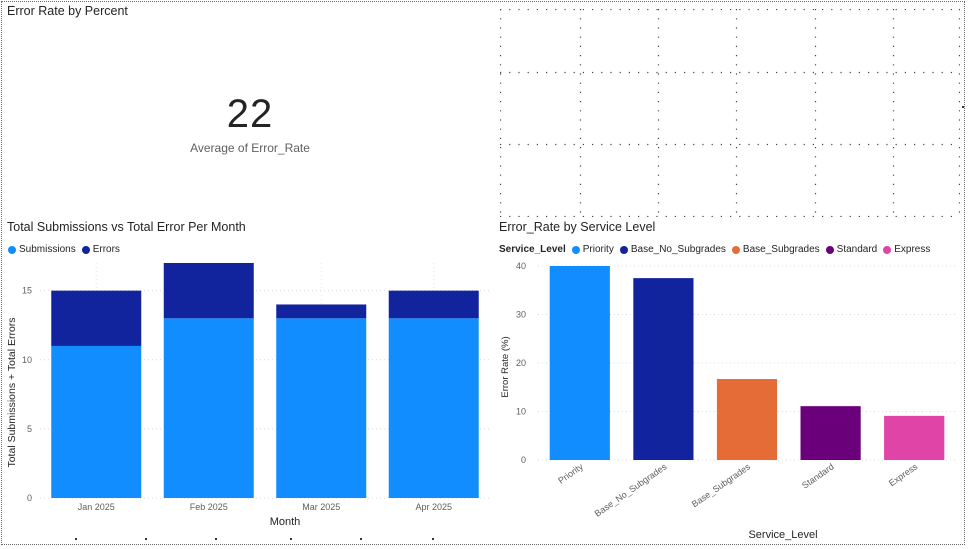 This screenshot has width=968, height=549. What do you see at coordinates (575, 249) in the screenshot?
I see `legend-dot-priority` at bounding box center [575, 249].